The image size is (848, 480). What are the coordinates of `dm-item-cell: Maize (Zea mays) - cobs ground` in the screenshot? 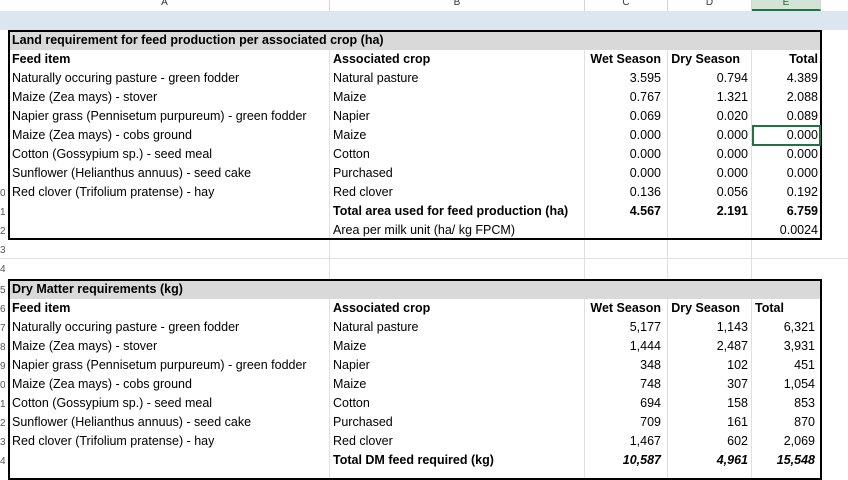 It's located at (102, 384).